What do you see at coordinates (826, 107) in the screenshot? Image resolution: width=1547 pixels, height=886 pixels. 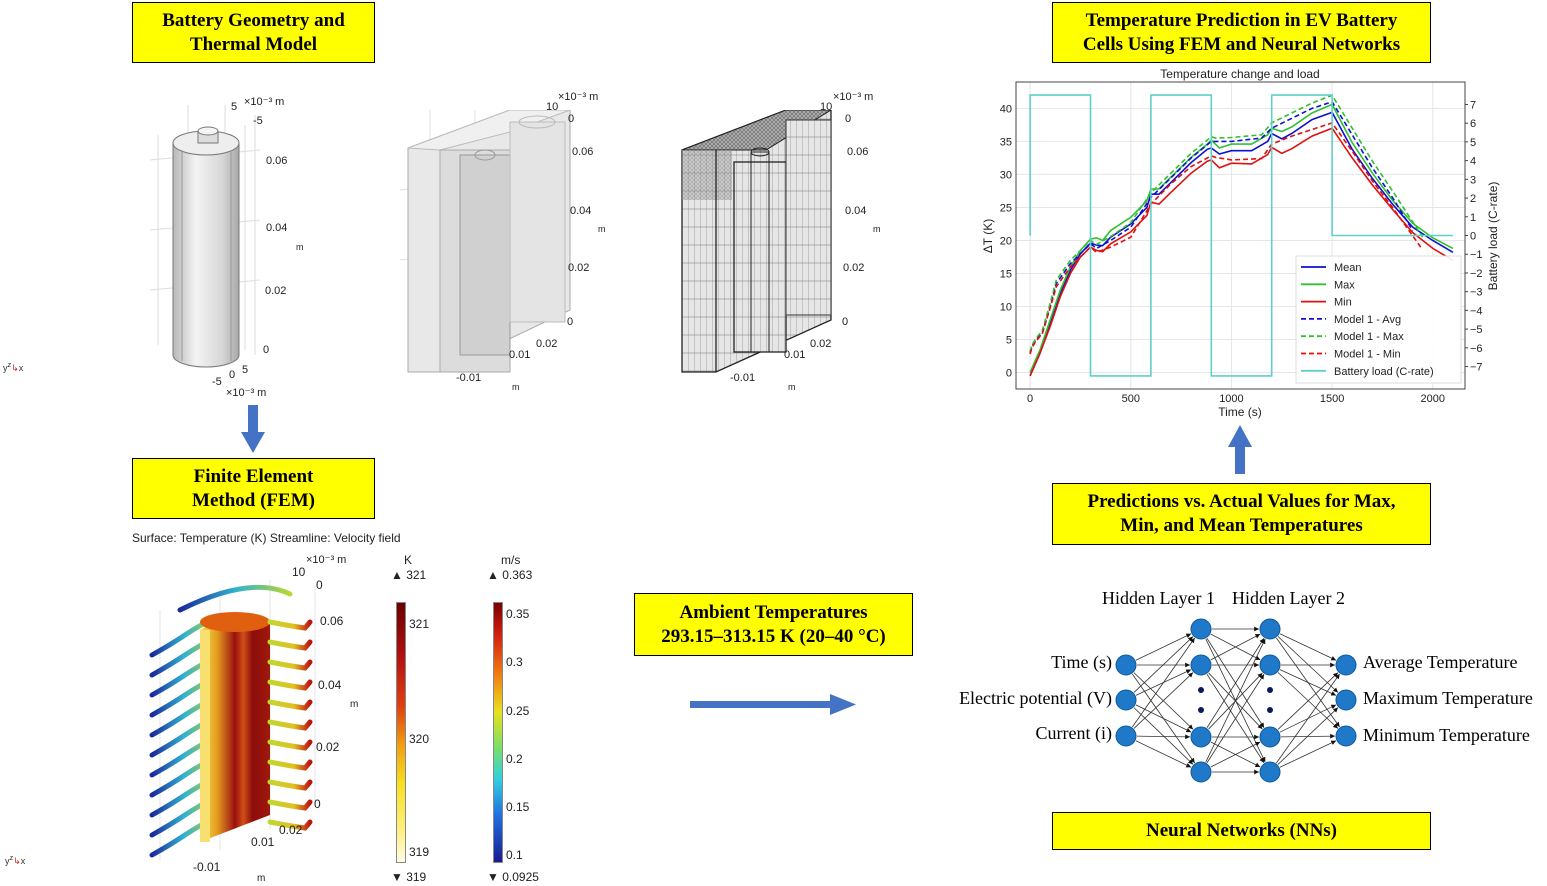 I see `mesh-top-tick: 10` at bounding box center [826, 107].